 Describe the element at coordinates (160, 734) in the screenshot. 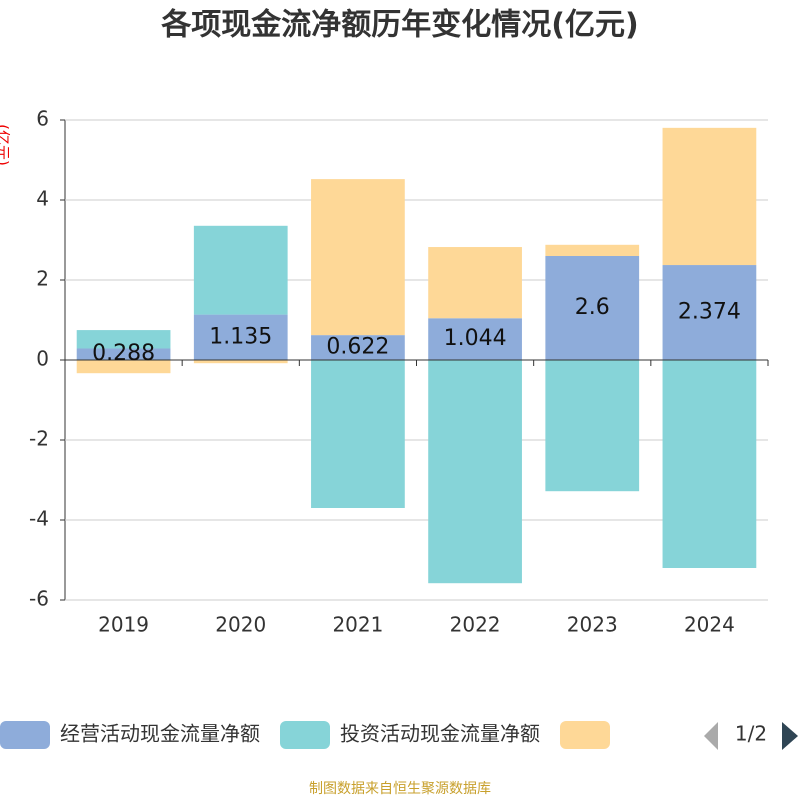

I see `legend-label: 经营活动现金流量净额` at that location.